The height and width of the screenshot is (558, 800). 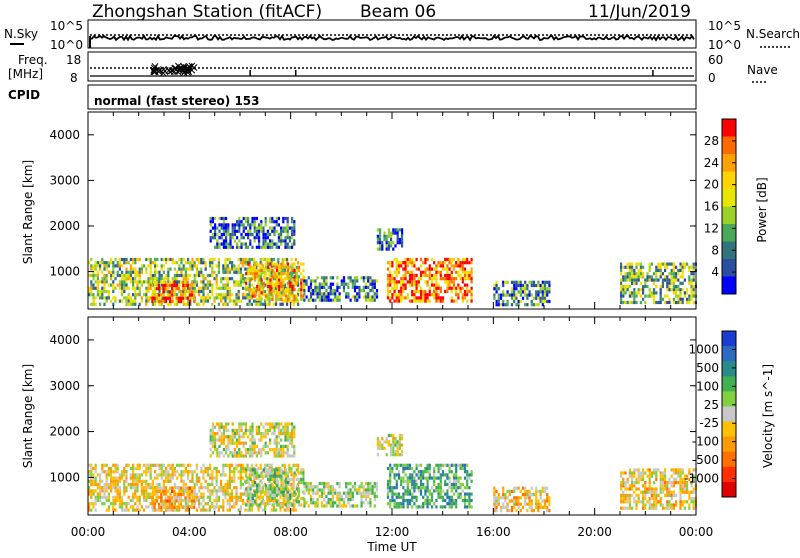 I want to click on colorbar-tick-label: 20, so click(x=711, y=185).